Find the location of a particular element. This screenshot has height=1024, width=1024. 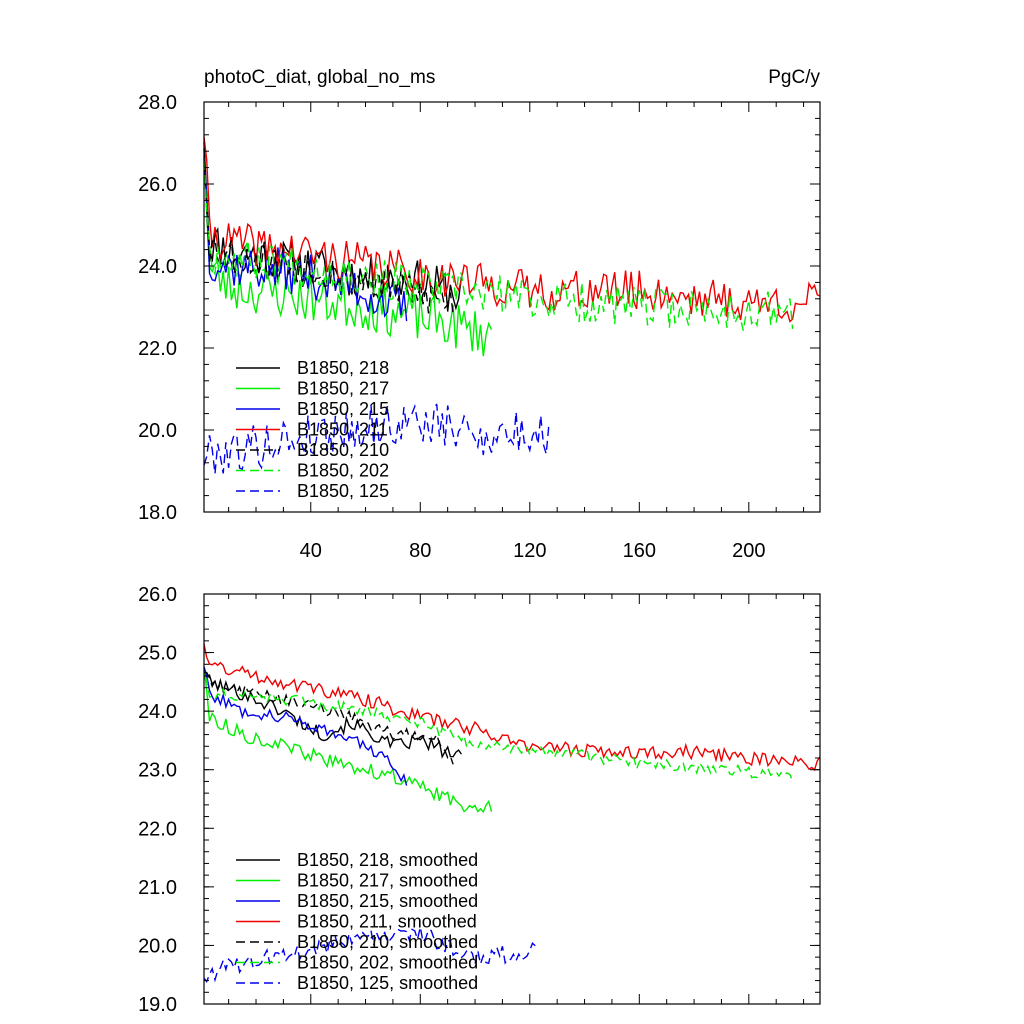

units-label: PgC/y is located at coordinates (794, 77).